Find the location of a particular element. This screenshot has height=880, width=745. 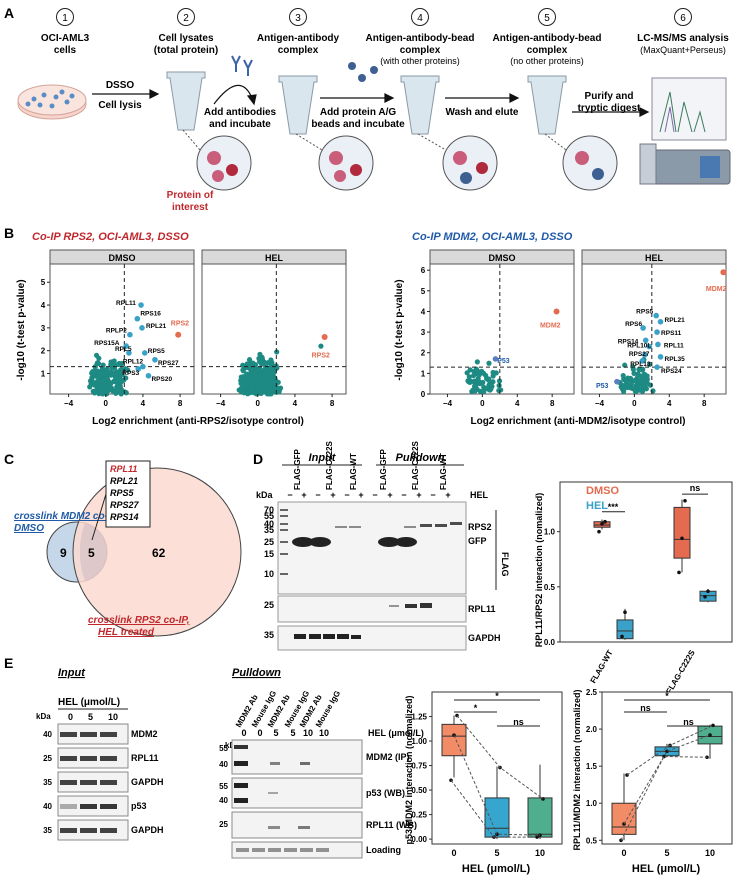

input-band-label: MDM2 is located at coordinates (144, 734).